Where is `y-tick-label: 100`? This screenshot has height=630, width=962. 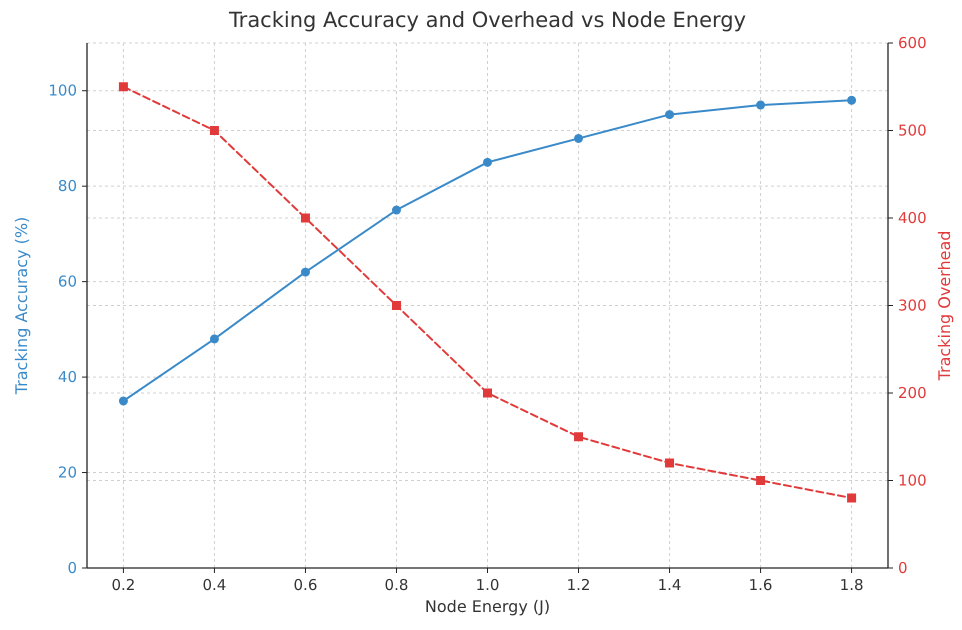
y-tick-label: 100 is located at coordinates (62, 91).